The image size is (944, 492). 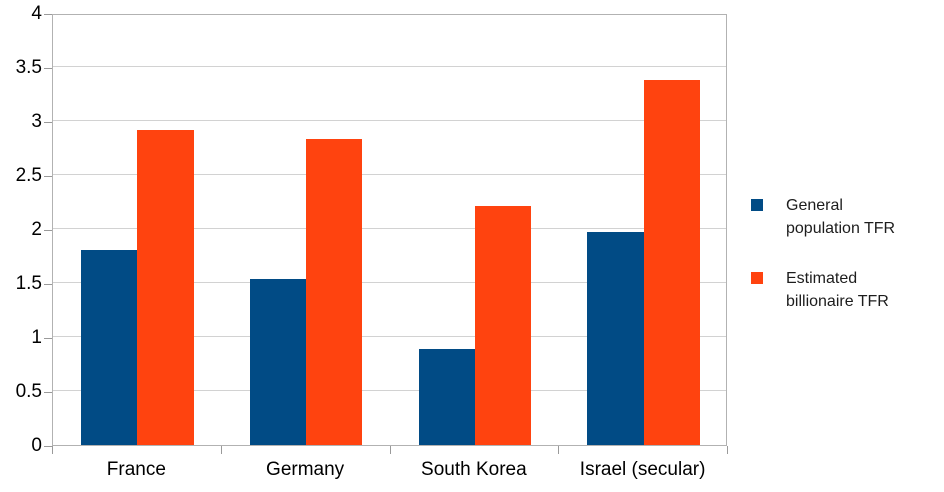 I want to click on bar-estimated-billionaire-tfr-france, so click(x=165, y=287).